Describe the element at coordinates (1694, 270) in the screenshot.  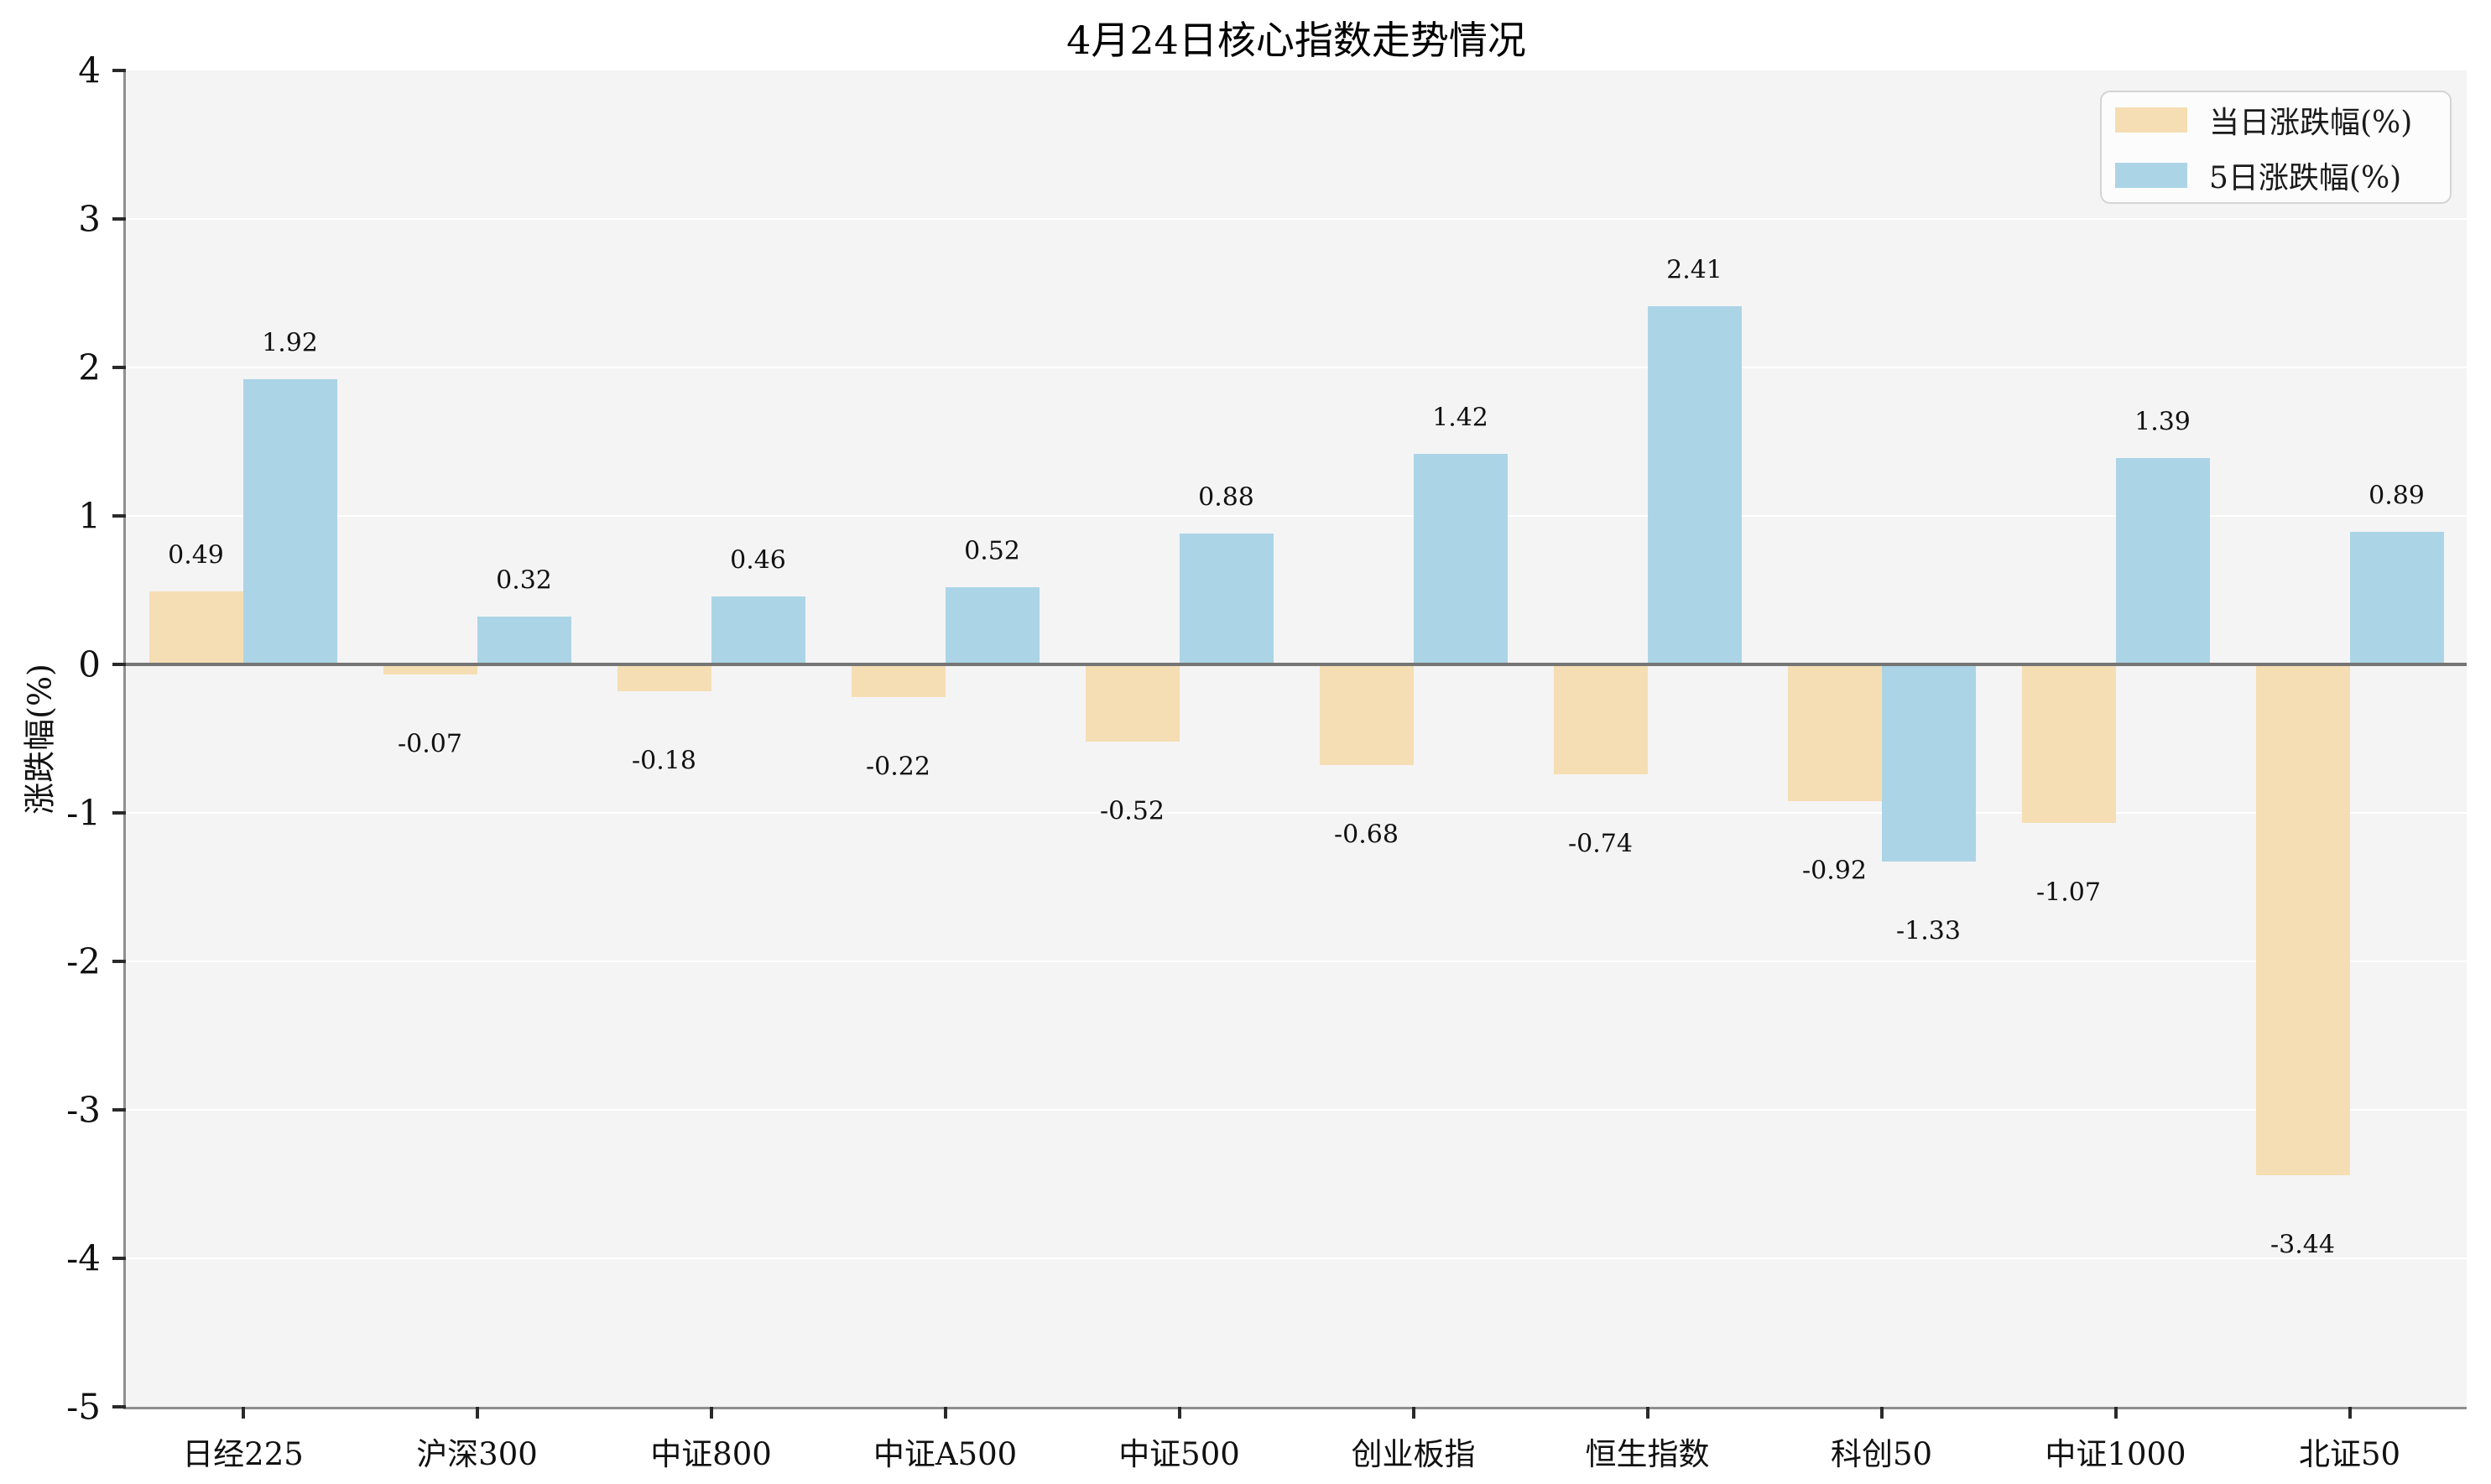
I see `bar-value-label: 2.41` at that location.